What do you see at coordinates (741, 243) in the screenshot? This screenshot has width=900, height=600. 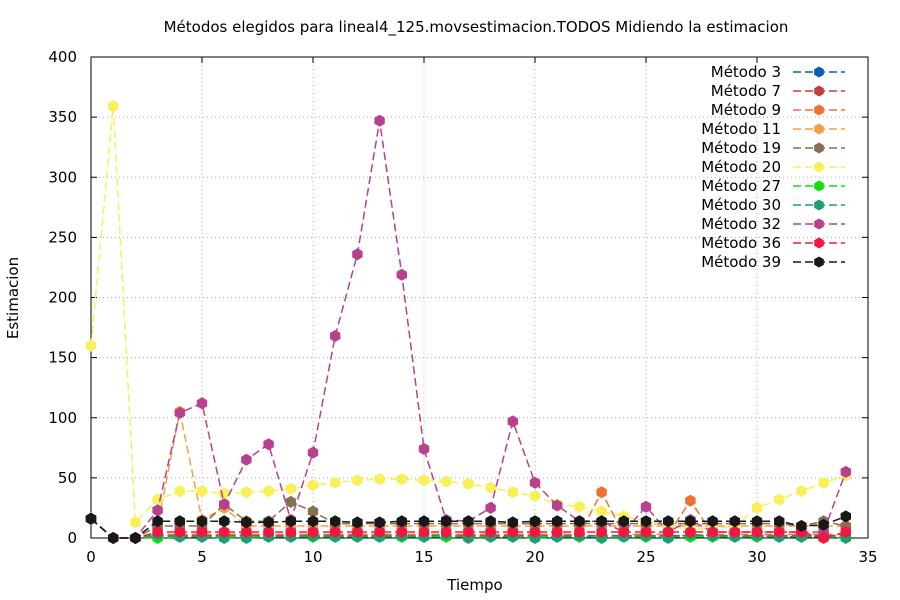 I see `legend-label: Método 36` at bounding box center [741, 243].